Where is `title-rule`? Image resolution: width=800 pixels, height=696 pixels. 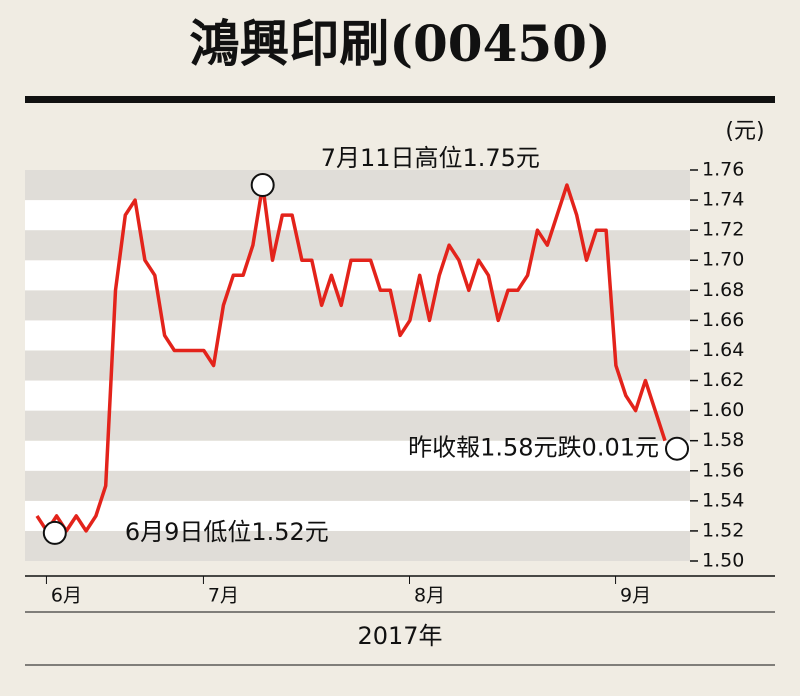
title-rule is located at coordinates (400, 99).